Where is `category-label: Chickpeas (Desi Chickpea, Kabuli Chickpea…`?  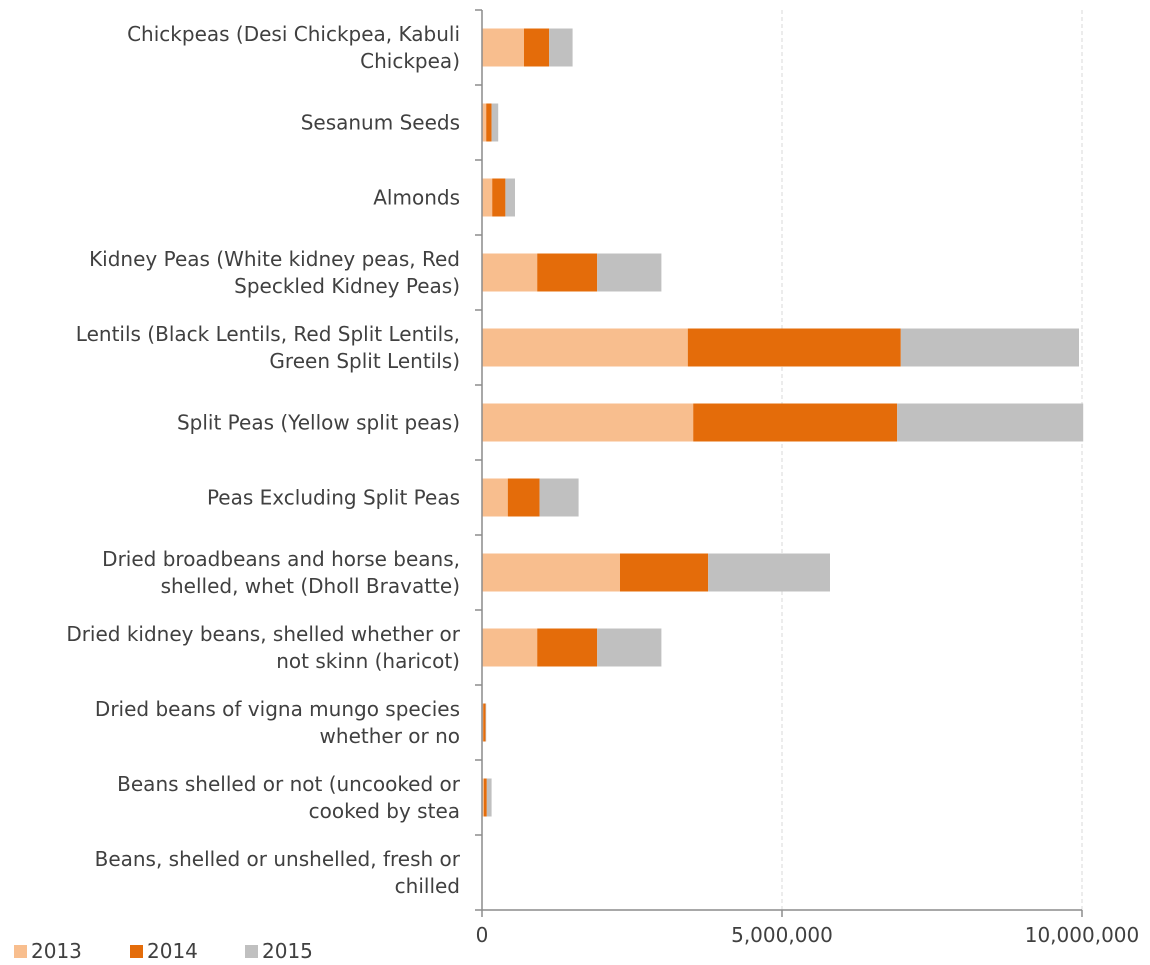 category-label: Chickpeas (Desi Chickpea, Kabuli Chickpea… is located at coordinates (293, 47).